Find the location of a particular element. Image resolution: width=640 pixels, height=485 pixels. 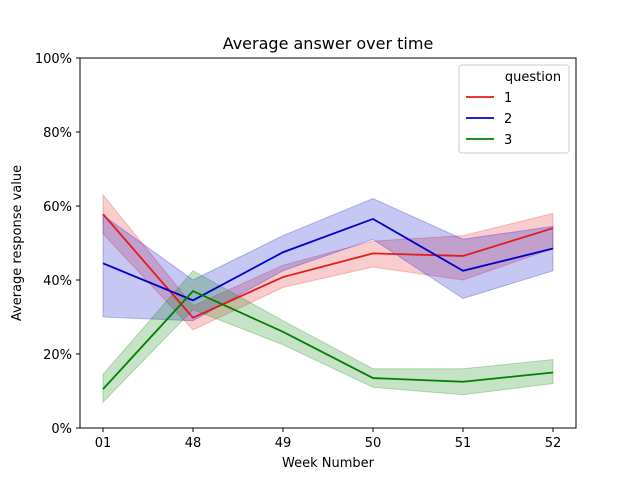

y-tick-label: 40% is located at coordinates (57, 281).